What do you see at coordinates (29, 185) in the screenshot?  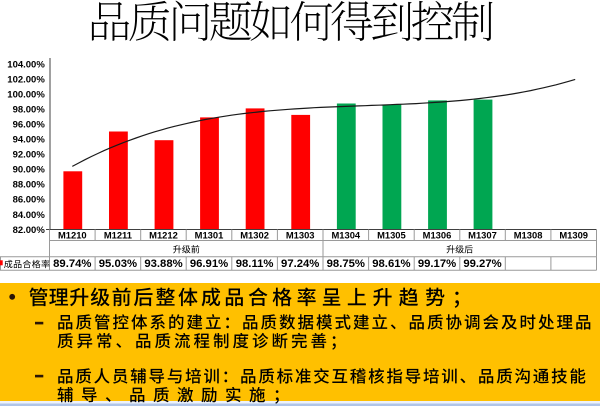 I see `svg-text: 88.00%` at bounding box center [29, 185].